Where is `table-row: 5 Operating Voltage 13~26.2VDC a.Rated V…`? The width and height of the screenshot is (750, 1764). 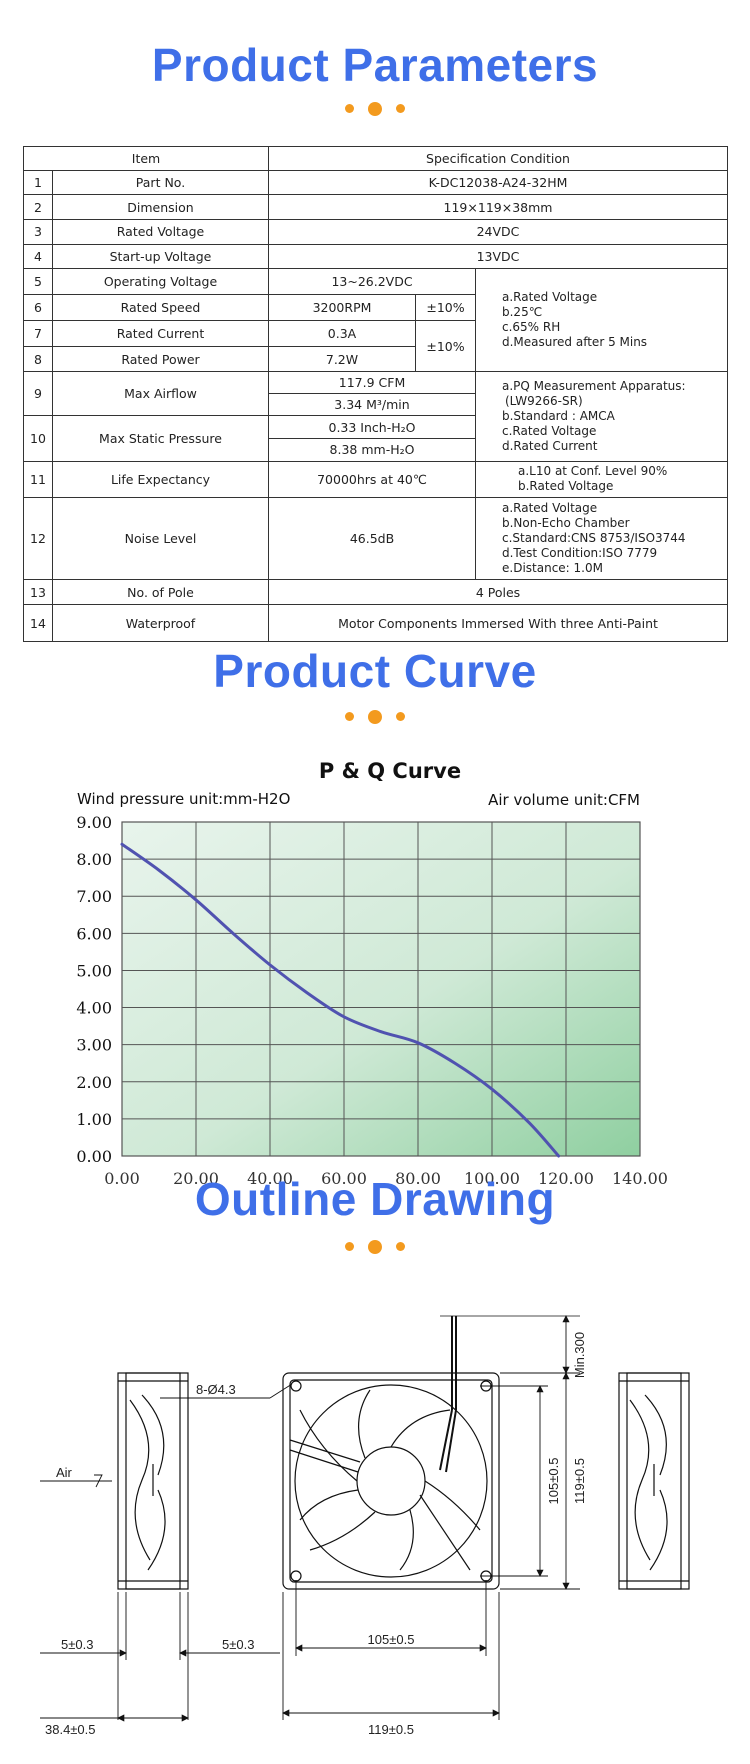 table-row: 5 Operating Voltage 13~26.2VDC a.Rated V… is located at coordinates (375, 320).